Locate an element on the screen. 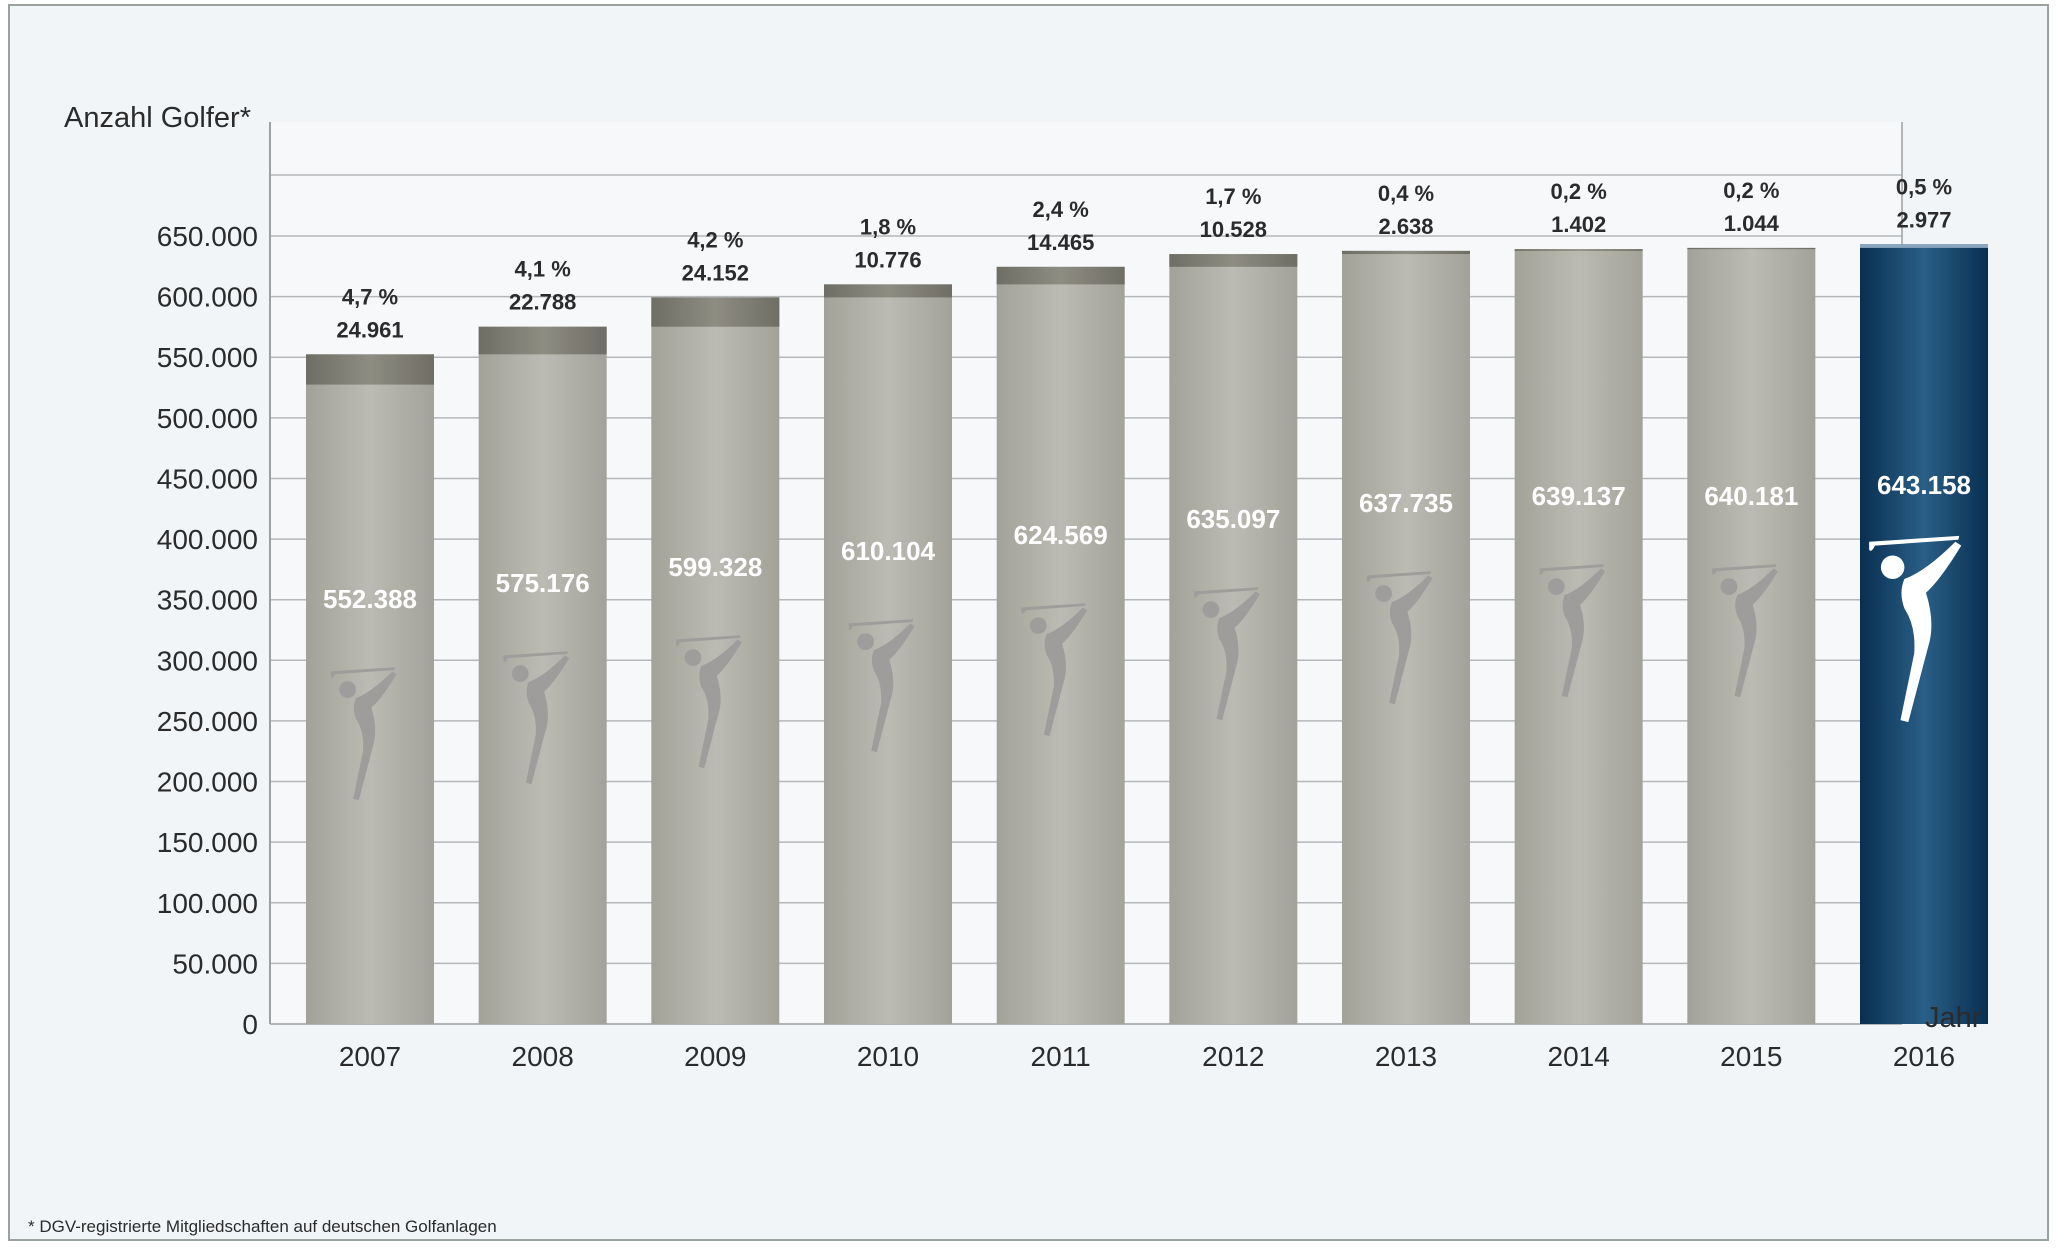 This screenshot has height=1249, width=2057. y-tick-label: 0 is located at coordinates (250, 1024).